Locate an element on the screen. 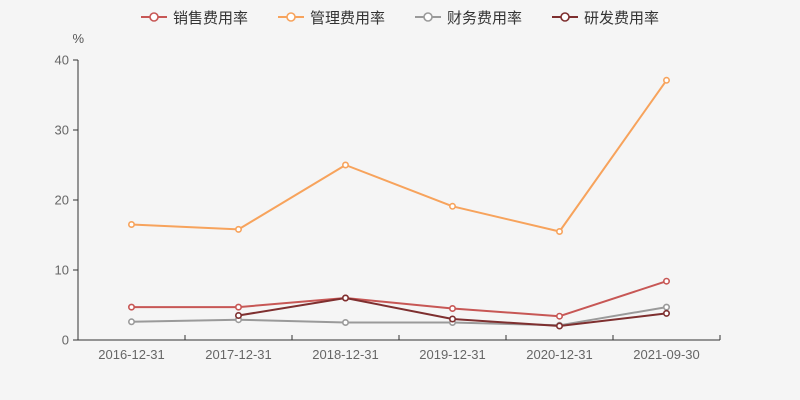 This screenshot has height=400, width=800. y-tick-label: 0 is located at coordinates (65, 340).